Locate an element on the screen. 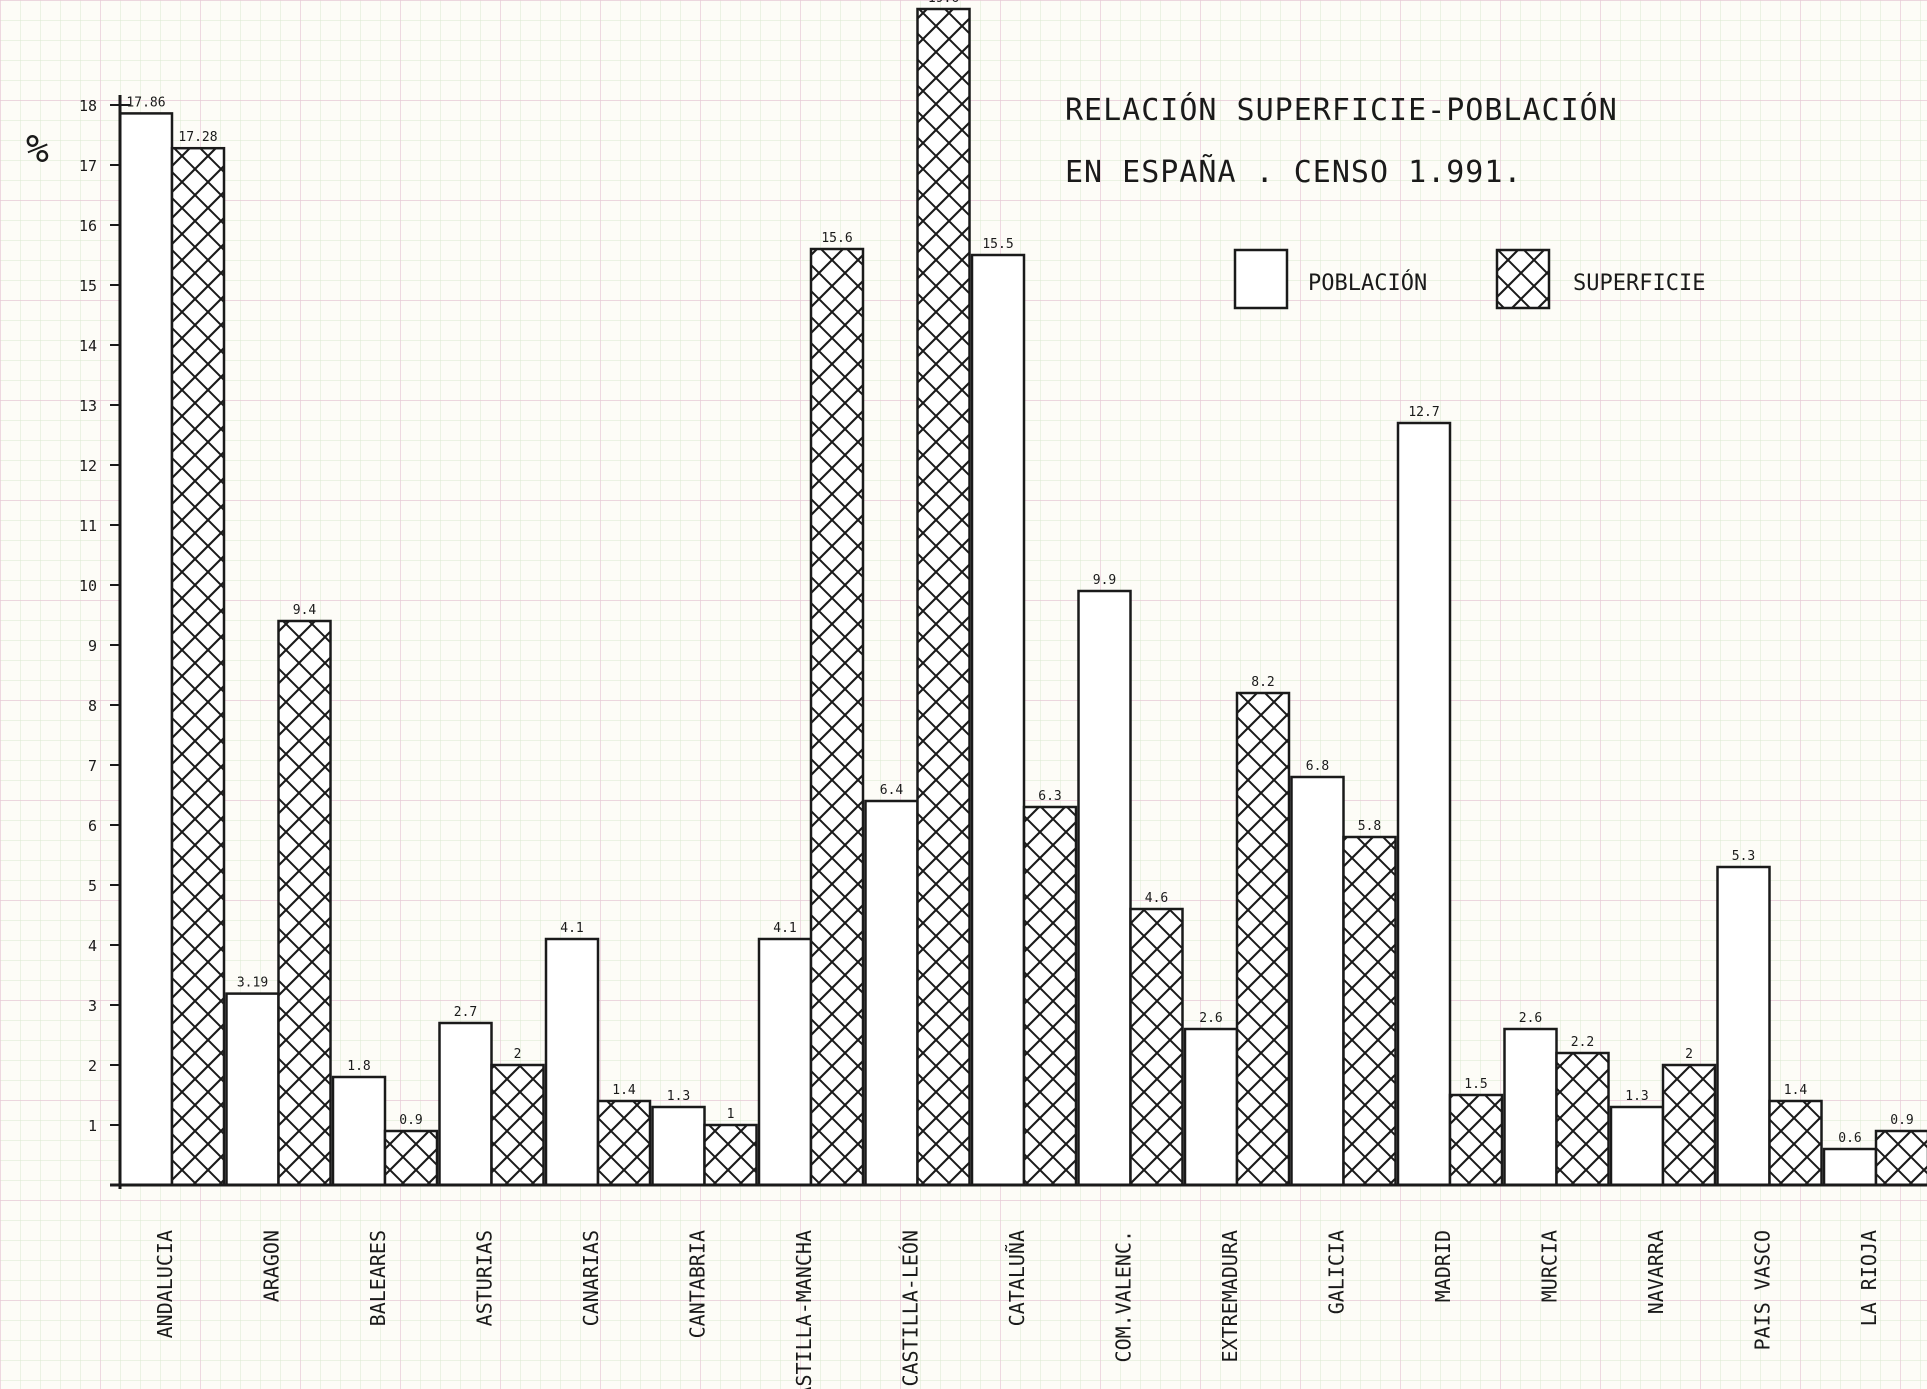 The image size is (1927, 1389). value-label-poblacion-andalucia: 17.86 is located at coordinates (145, 102).